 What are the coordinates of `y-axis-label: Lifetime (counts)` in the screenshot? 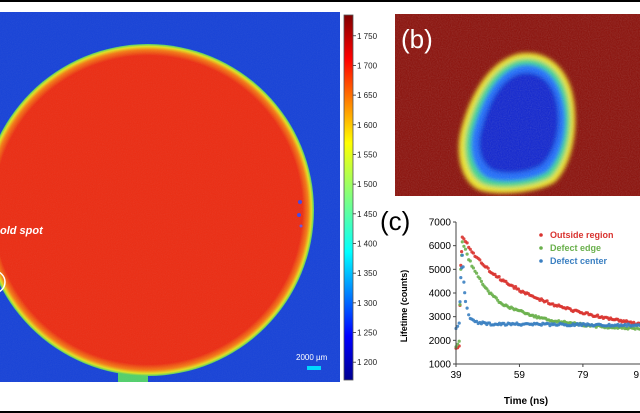 It's located at (404, 306).